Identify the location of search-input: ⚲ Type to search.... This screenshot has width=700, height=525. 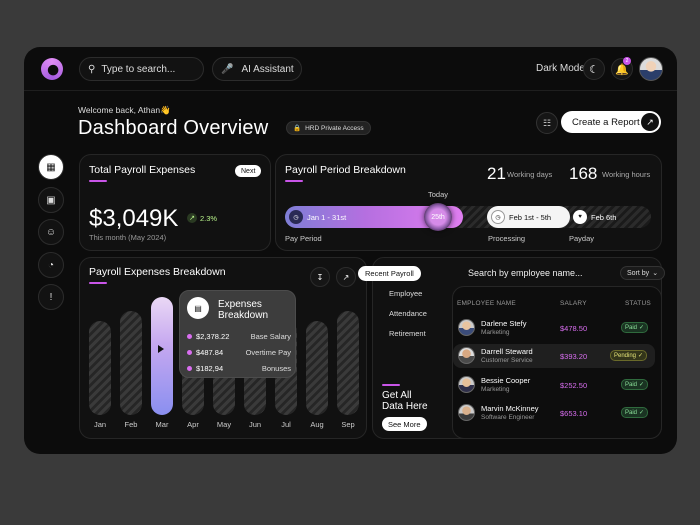
(141, 69).